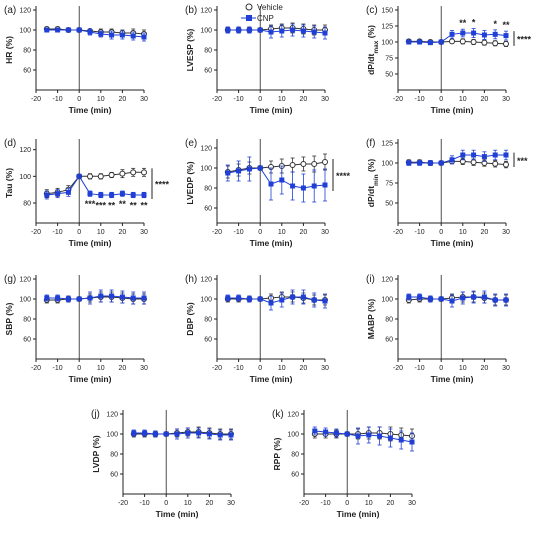 The width and height of the screenshot is (546, 538). I want to click on y-axis-label: LVESP (%), so click(190, 50).